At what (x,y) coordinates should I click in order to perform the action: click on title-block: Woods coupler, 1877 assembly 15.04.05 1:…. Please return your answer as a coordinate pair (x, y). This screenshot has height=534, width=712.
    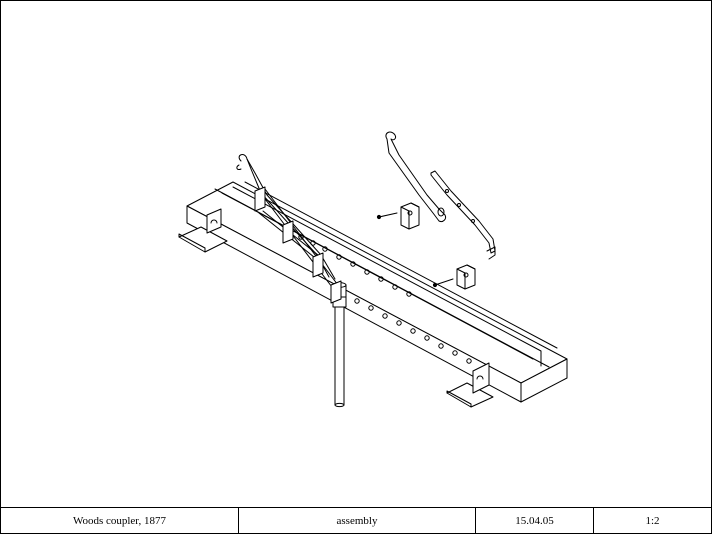
    Looking at the image, I should click on (356, 520).